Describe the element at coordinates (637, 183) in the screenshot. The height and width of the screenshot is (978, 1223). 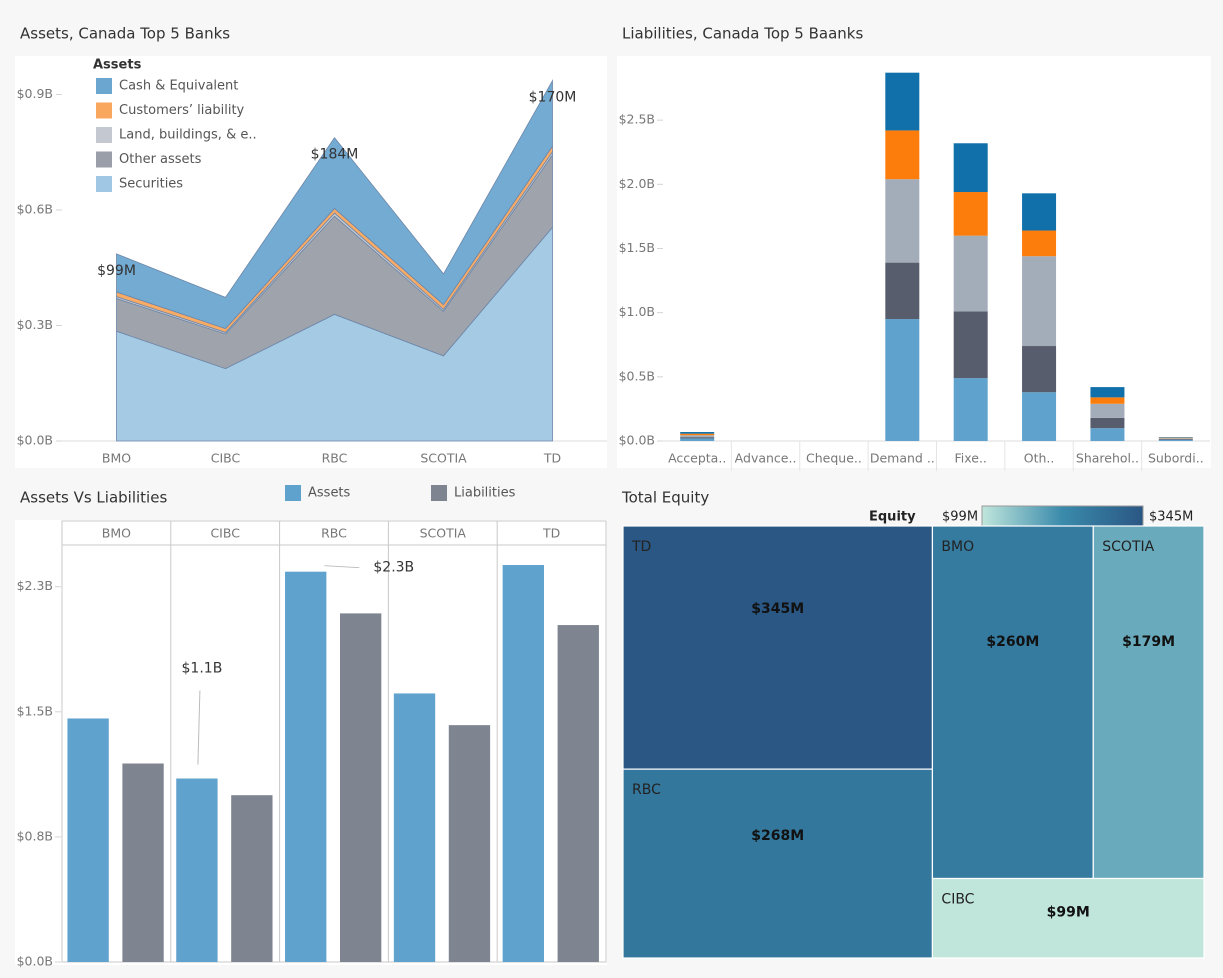
I see `y-tick-label: $2.0B` at that location.